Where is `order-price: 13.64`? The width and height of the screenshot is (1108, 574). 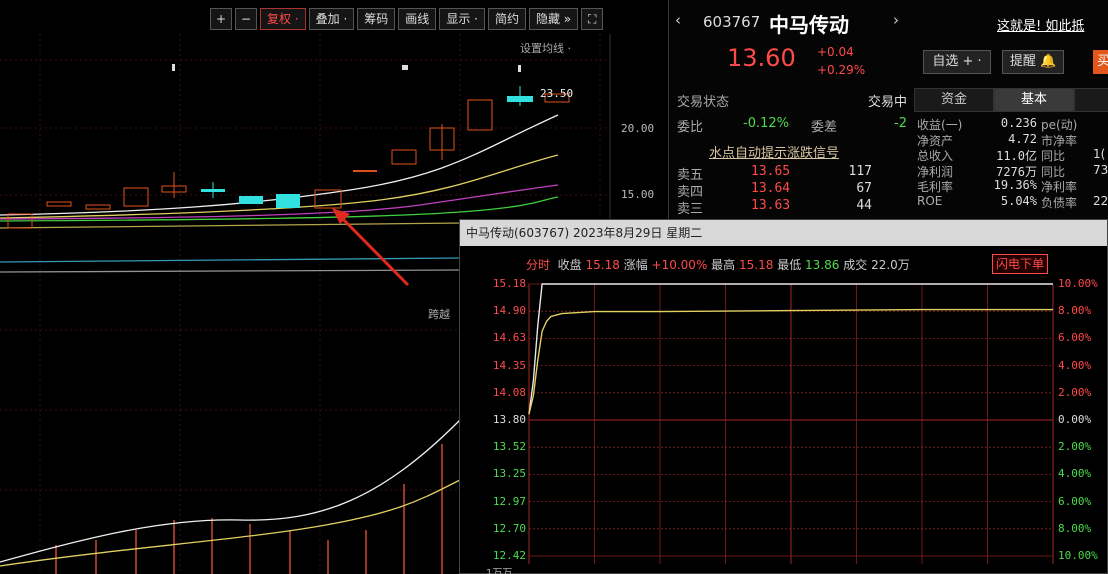
order-price: 13.64 is located at coordinates (771, 188).